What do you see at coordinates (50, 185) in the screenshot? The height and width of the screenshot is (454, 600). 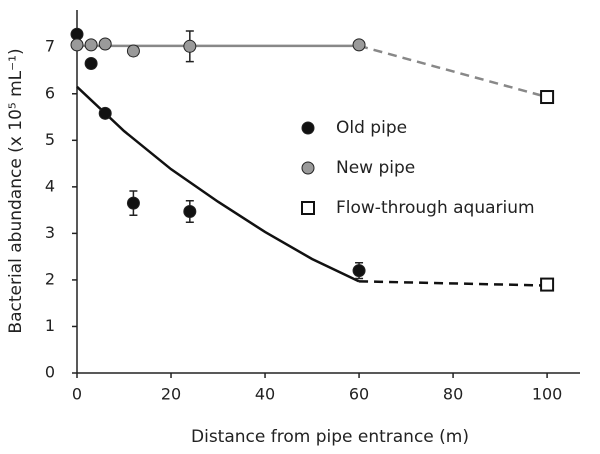 I see `y-tick-label: 4` at bounding box center [50, 185].